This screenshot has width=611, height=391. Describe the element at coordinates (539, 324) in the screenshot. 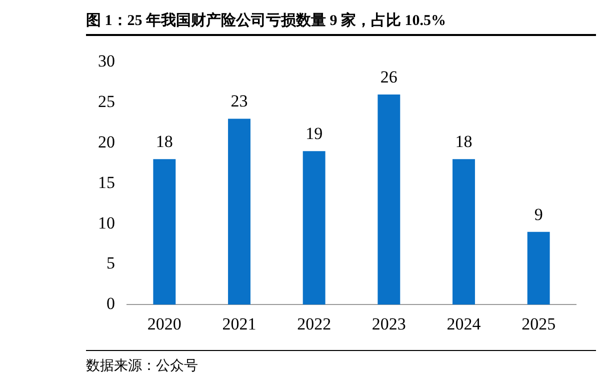

I see `x-tick-label: 2025` at that location.